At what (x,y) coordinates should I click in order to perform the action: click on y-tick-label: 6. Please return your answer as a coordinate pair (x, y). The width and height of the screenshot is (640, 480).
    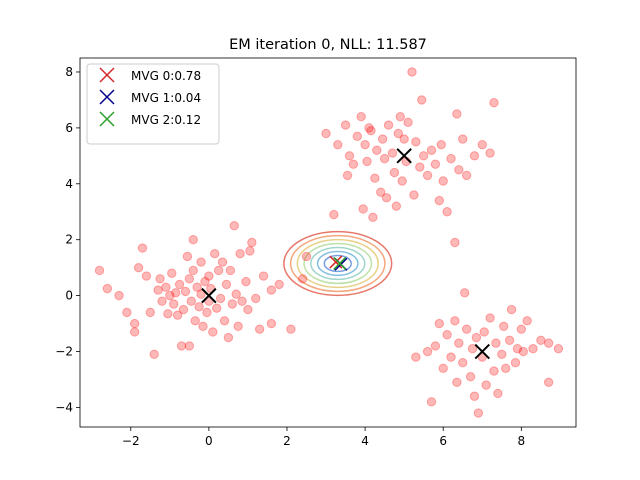
    Looking at the image, I should click on (69, 128).